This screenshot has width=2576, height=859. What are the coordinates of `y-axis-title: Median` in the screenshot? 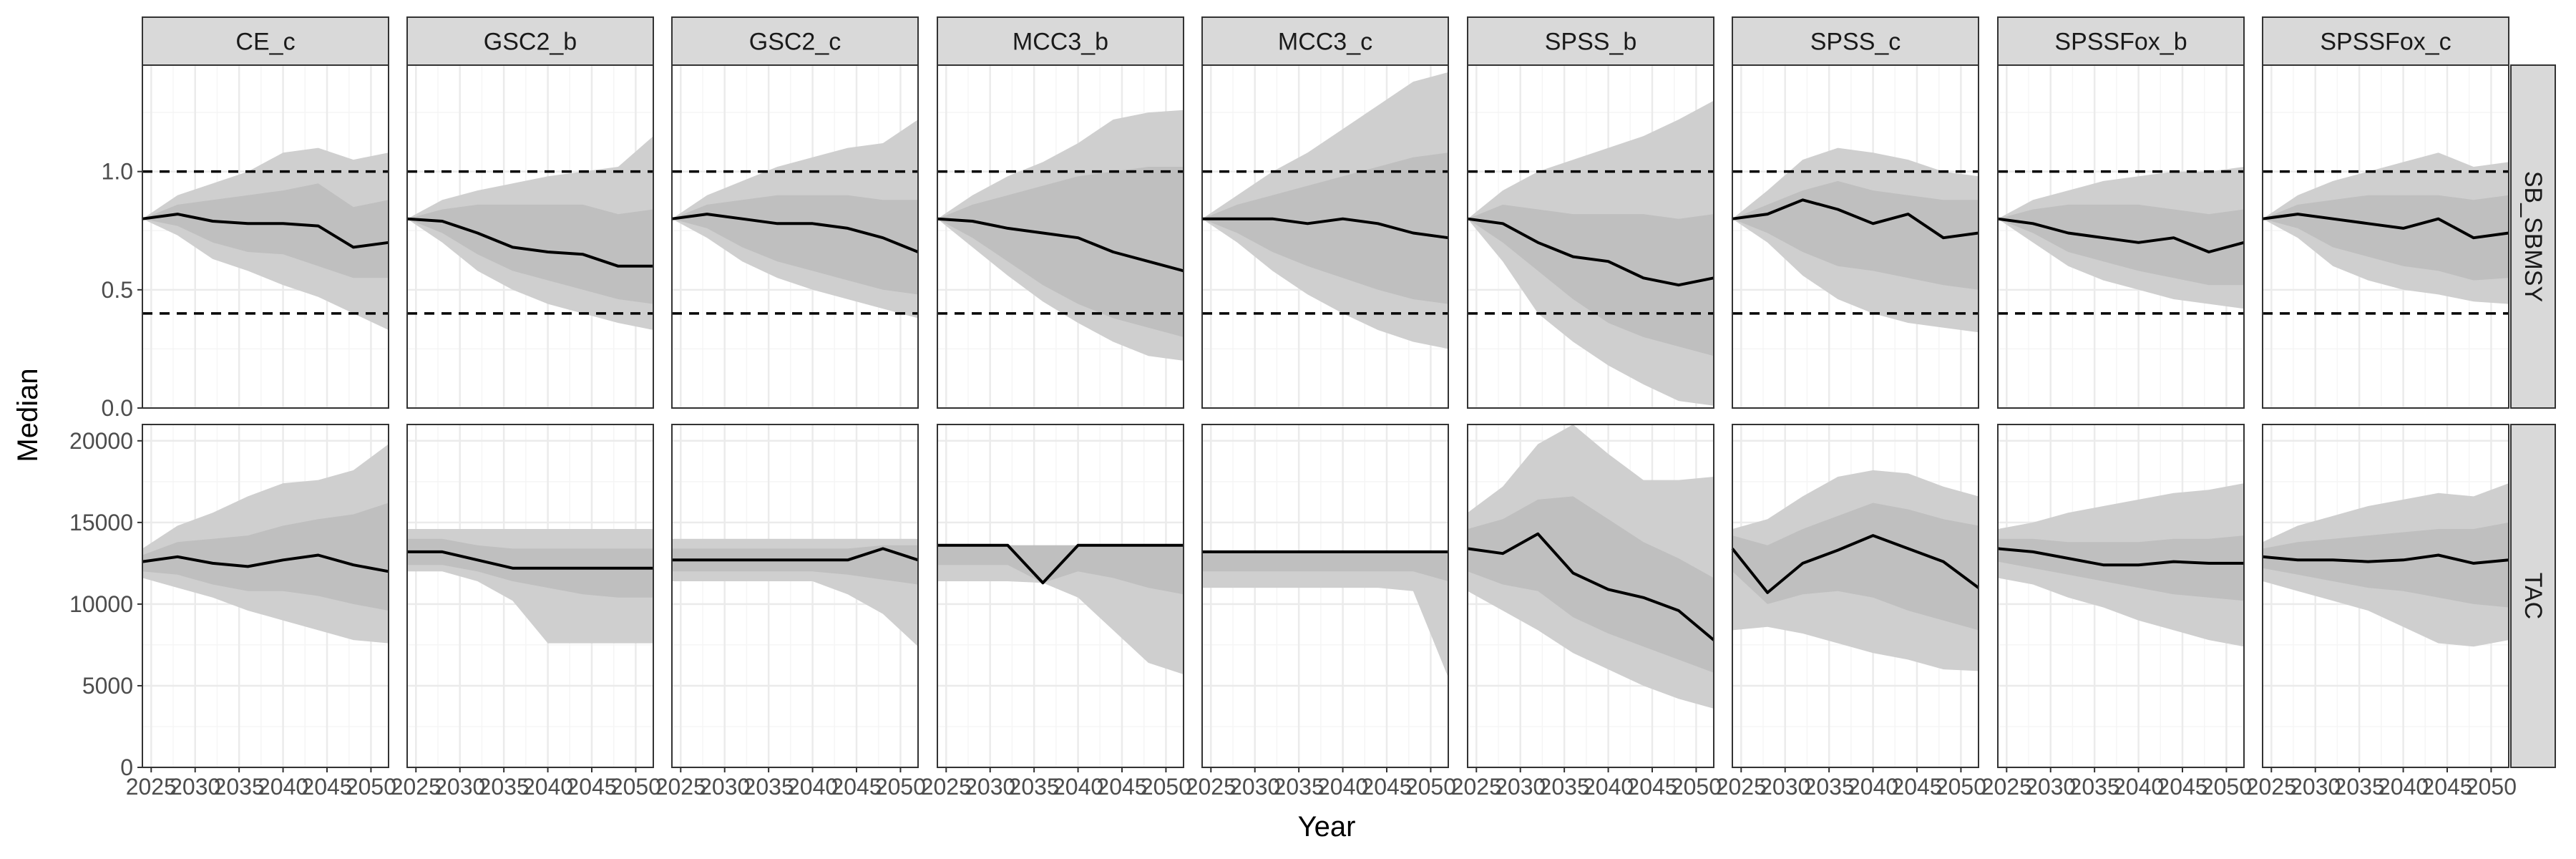 It's located at (28, 415).